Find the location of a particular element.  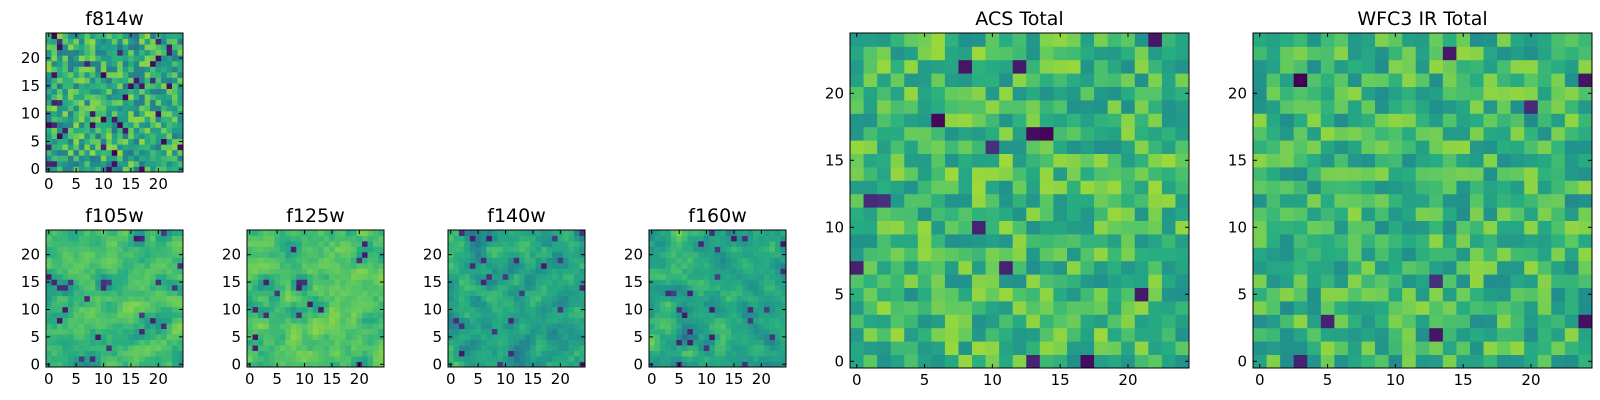

y-tick-label: 15 is located at coordinates (30, 282).